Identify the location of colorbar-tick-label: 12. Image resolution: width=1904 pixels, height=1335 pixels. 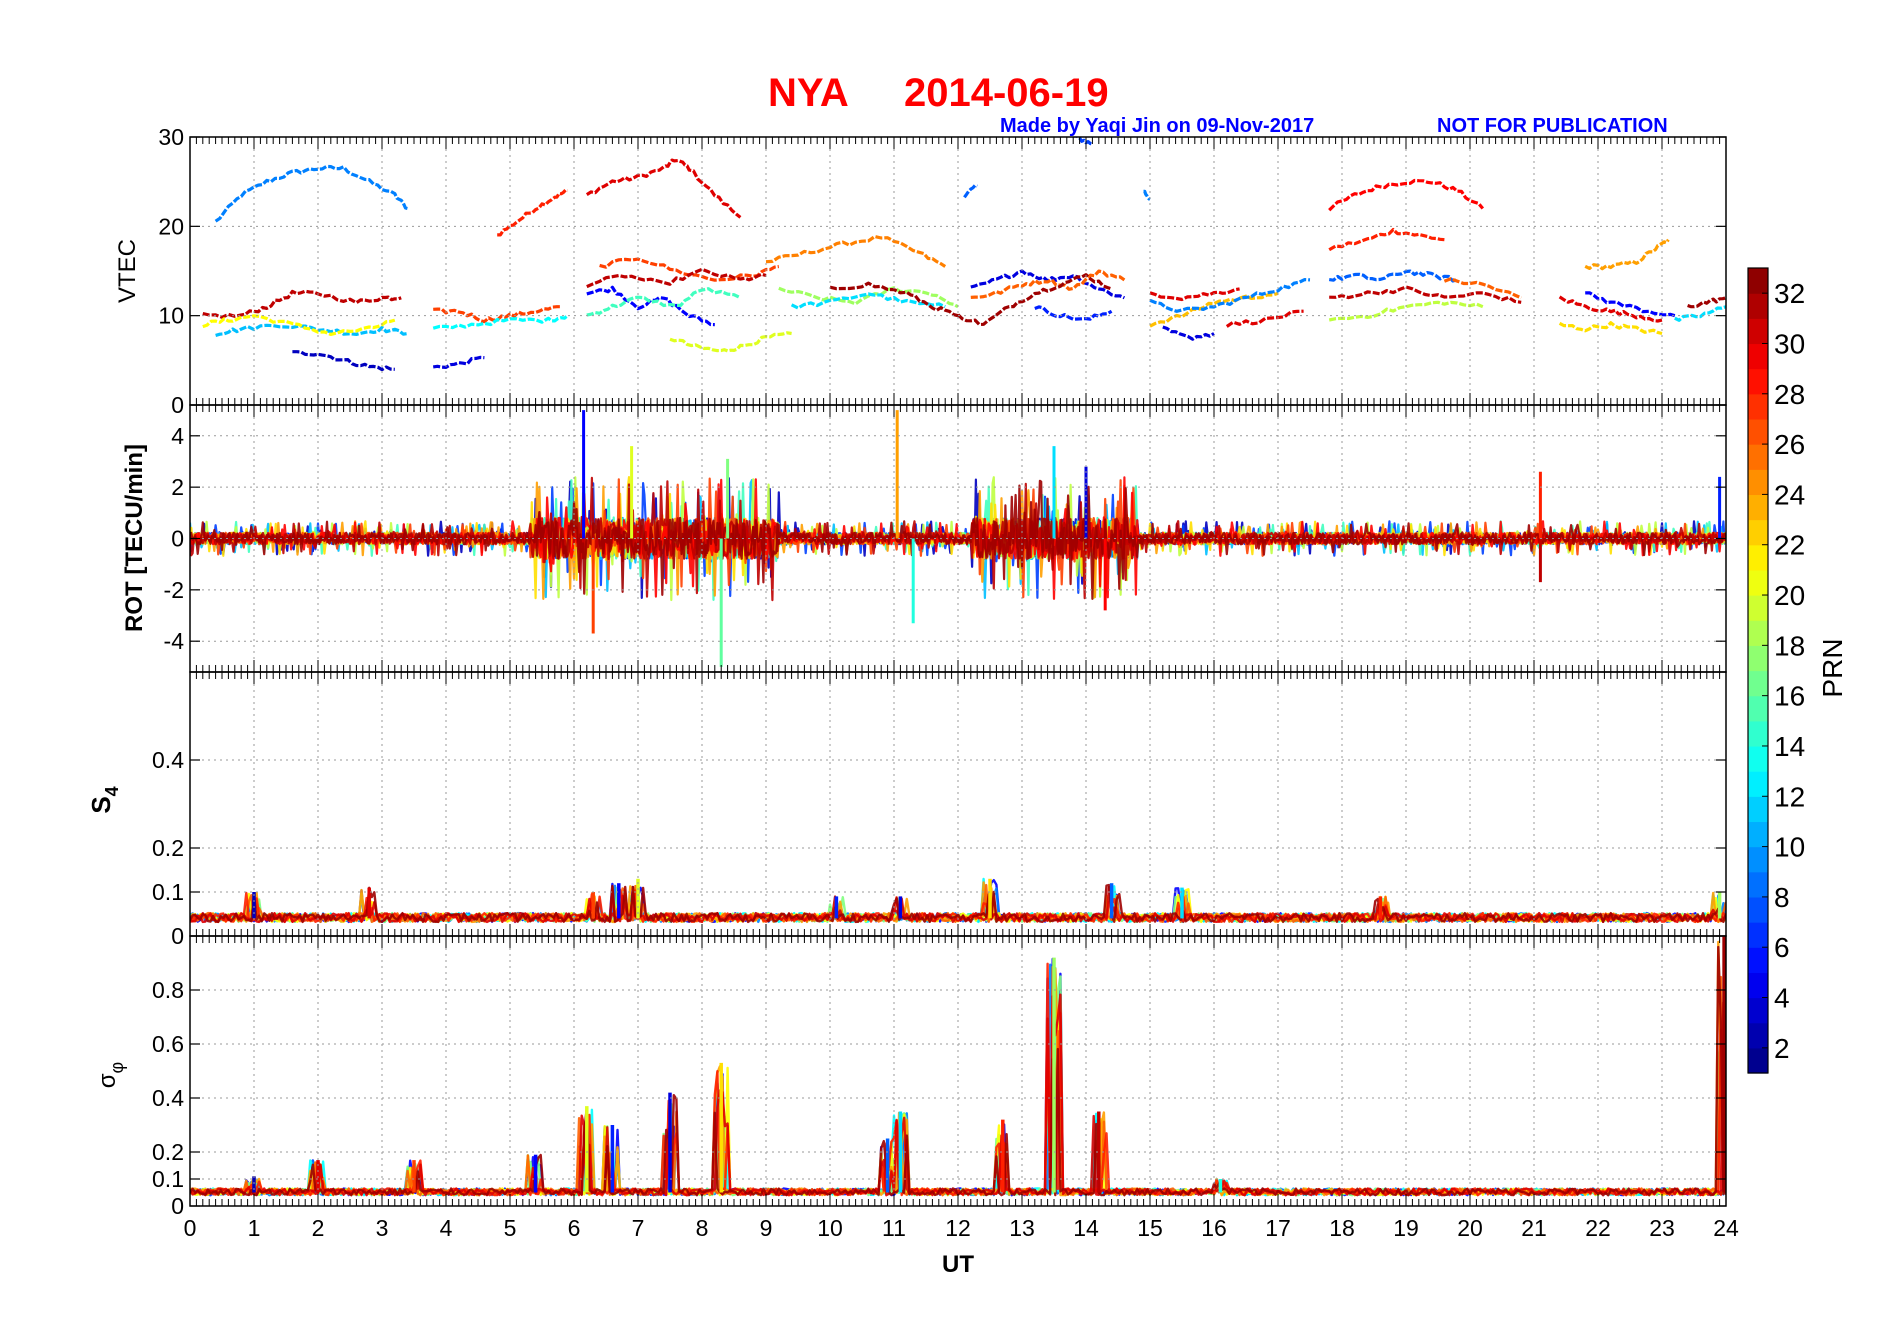
(1789, 796).